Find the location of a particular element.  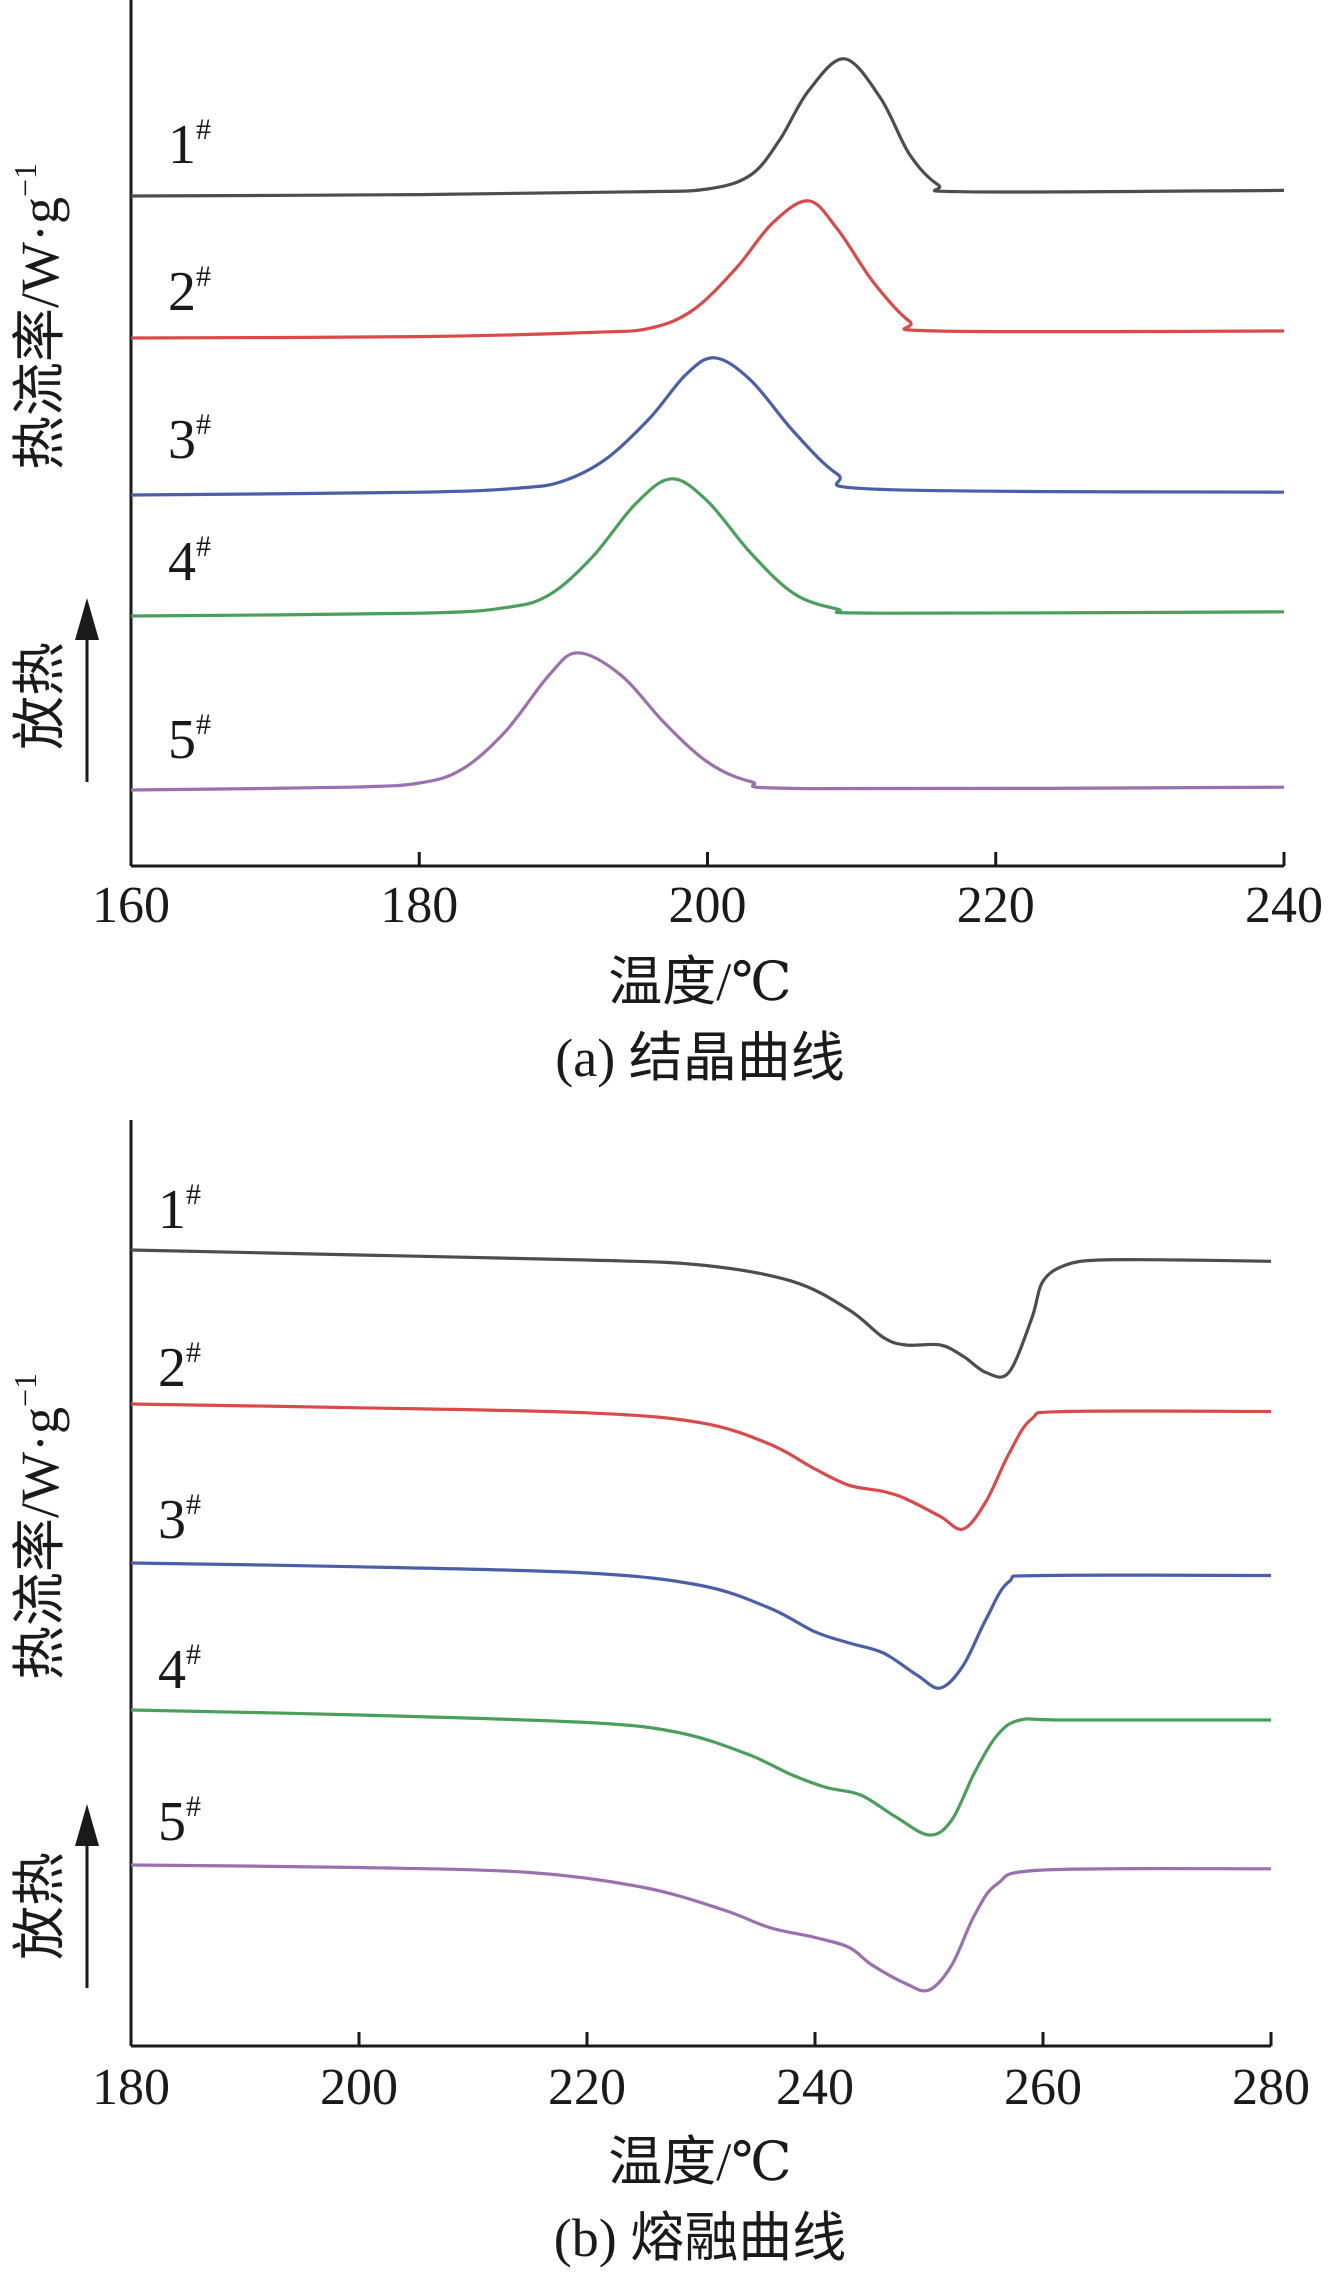

exotherm-label-b: 放热 is located at coordinates (40, 1906).